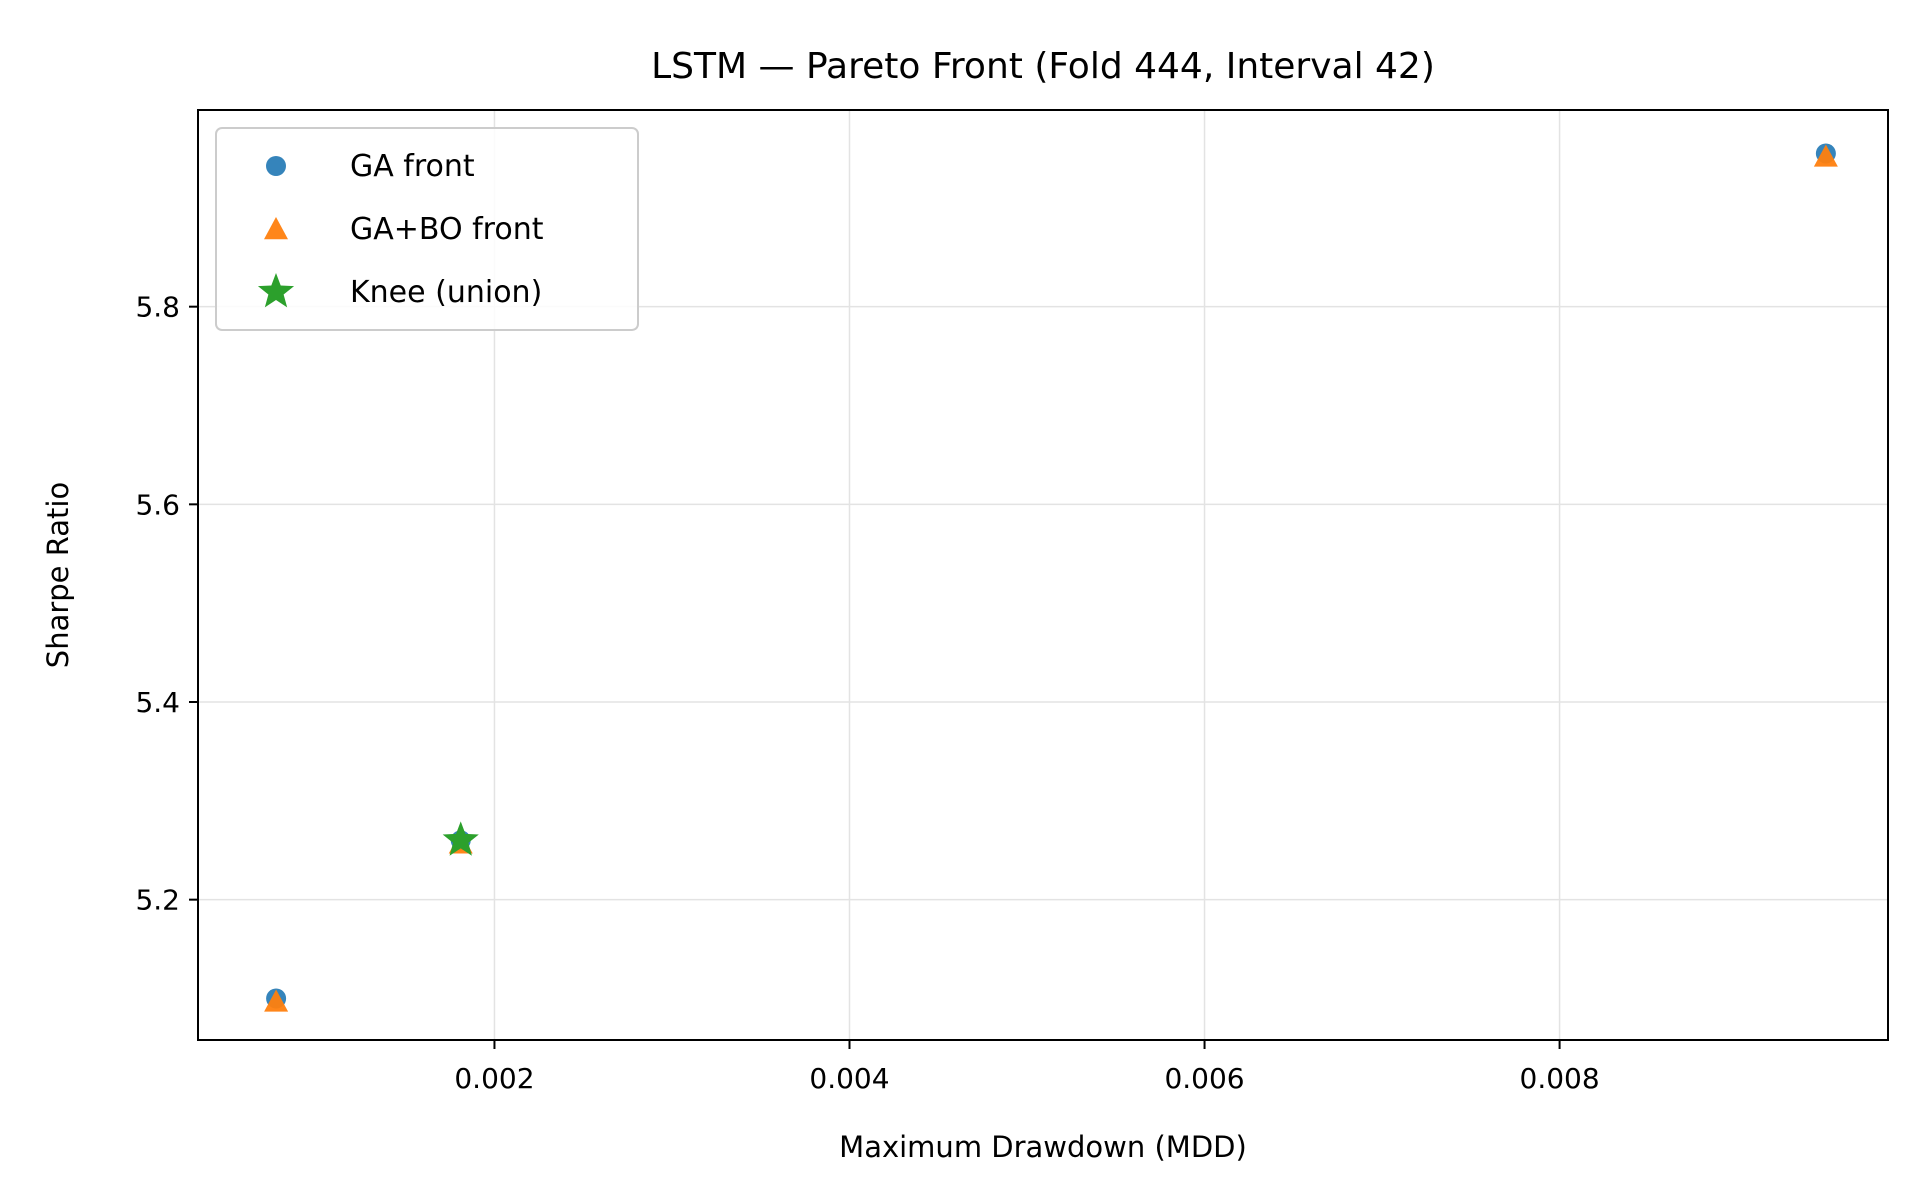  What do you see at coordinates (849, 1078) in the screenshot?
I see `x-tick-label: 0.004` at bounding box center [849, 1078].